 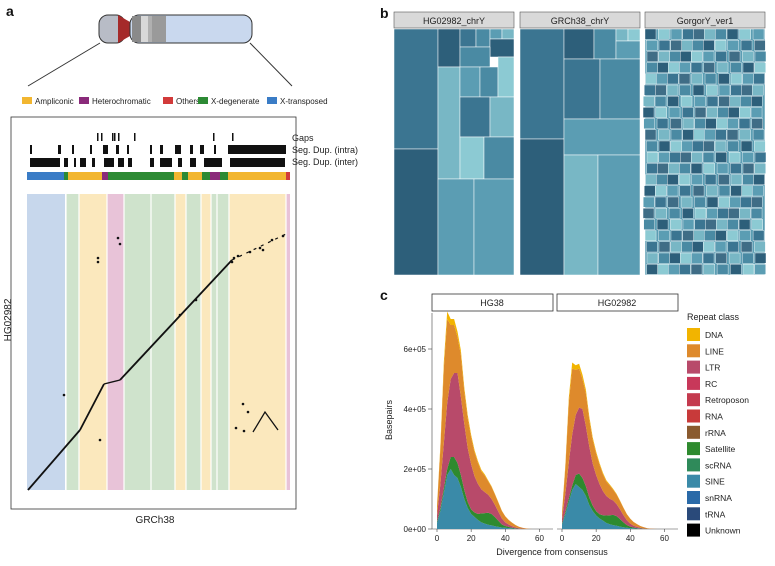 What do you see at coordinates (715, 482) in the screenshot?
I see `legend-label-sine: SINE` at bounding box center [715, 482].